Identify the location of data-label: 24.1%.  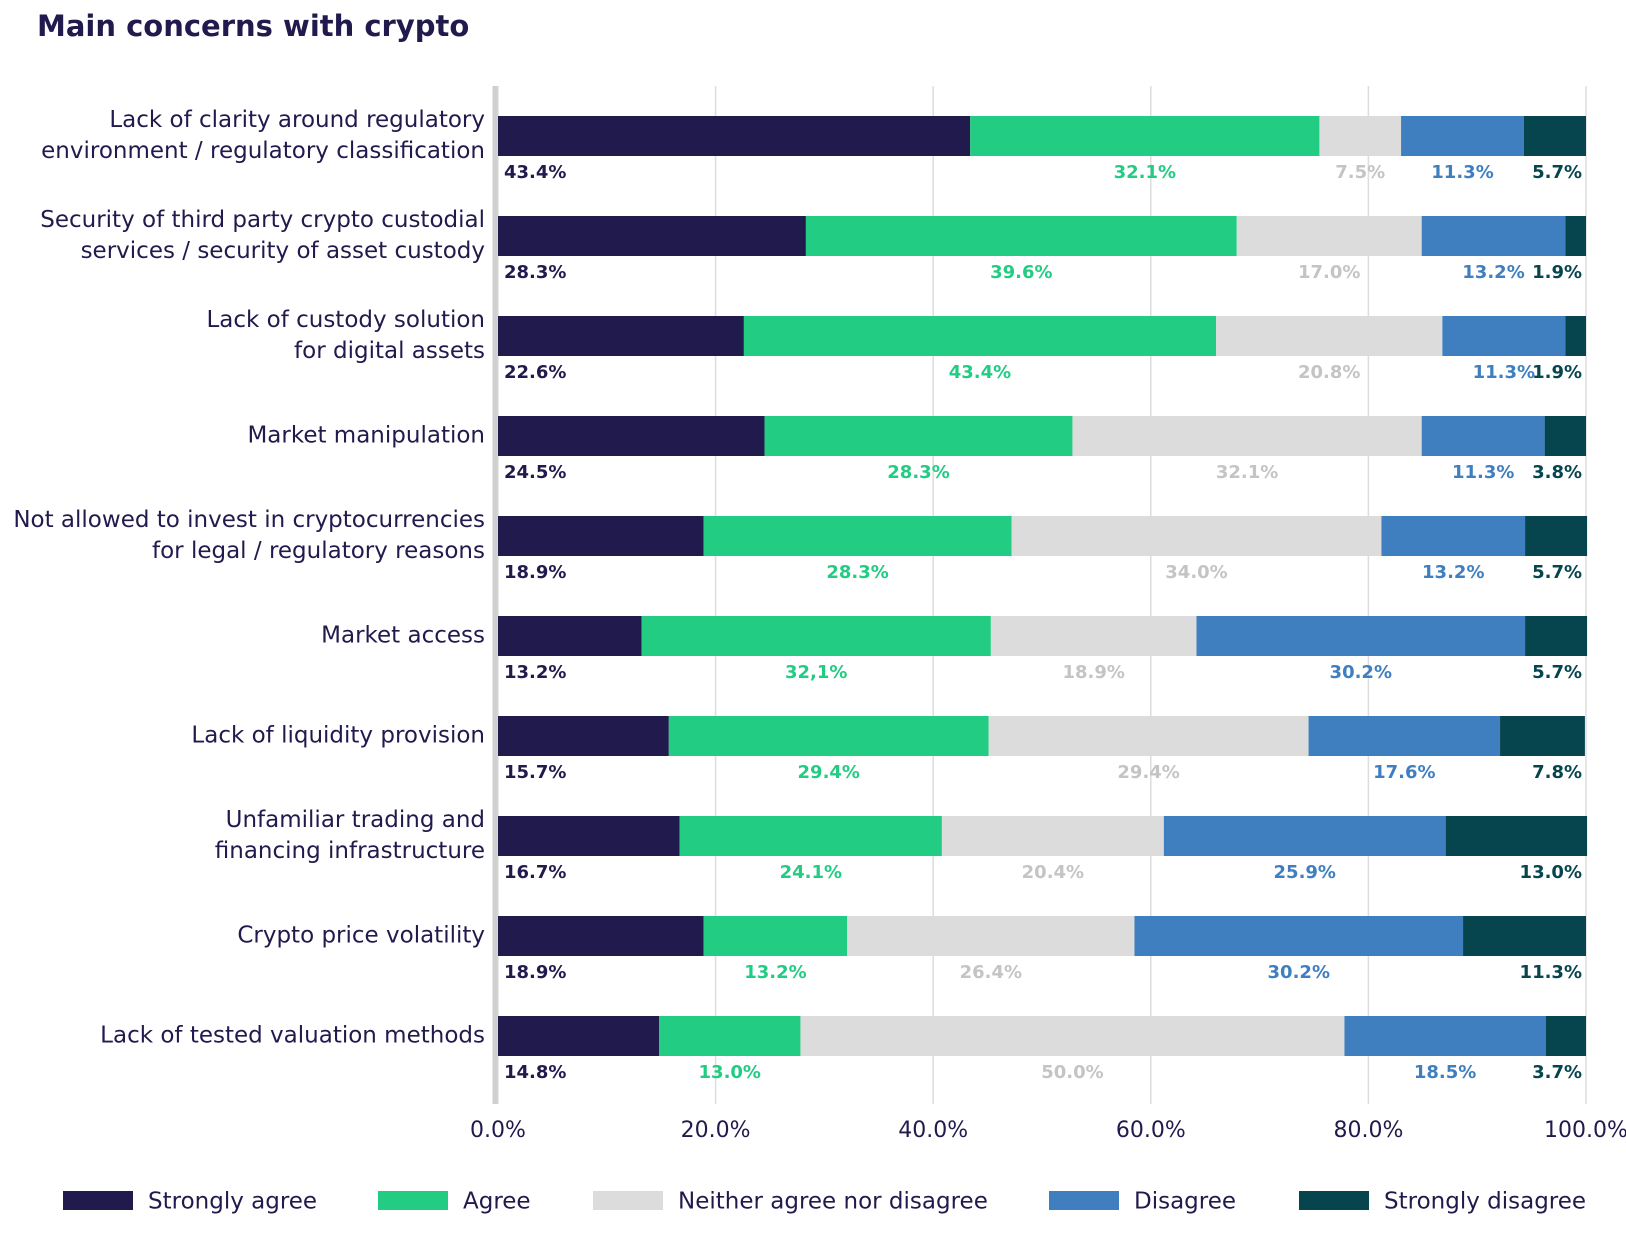
(811, 872).